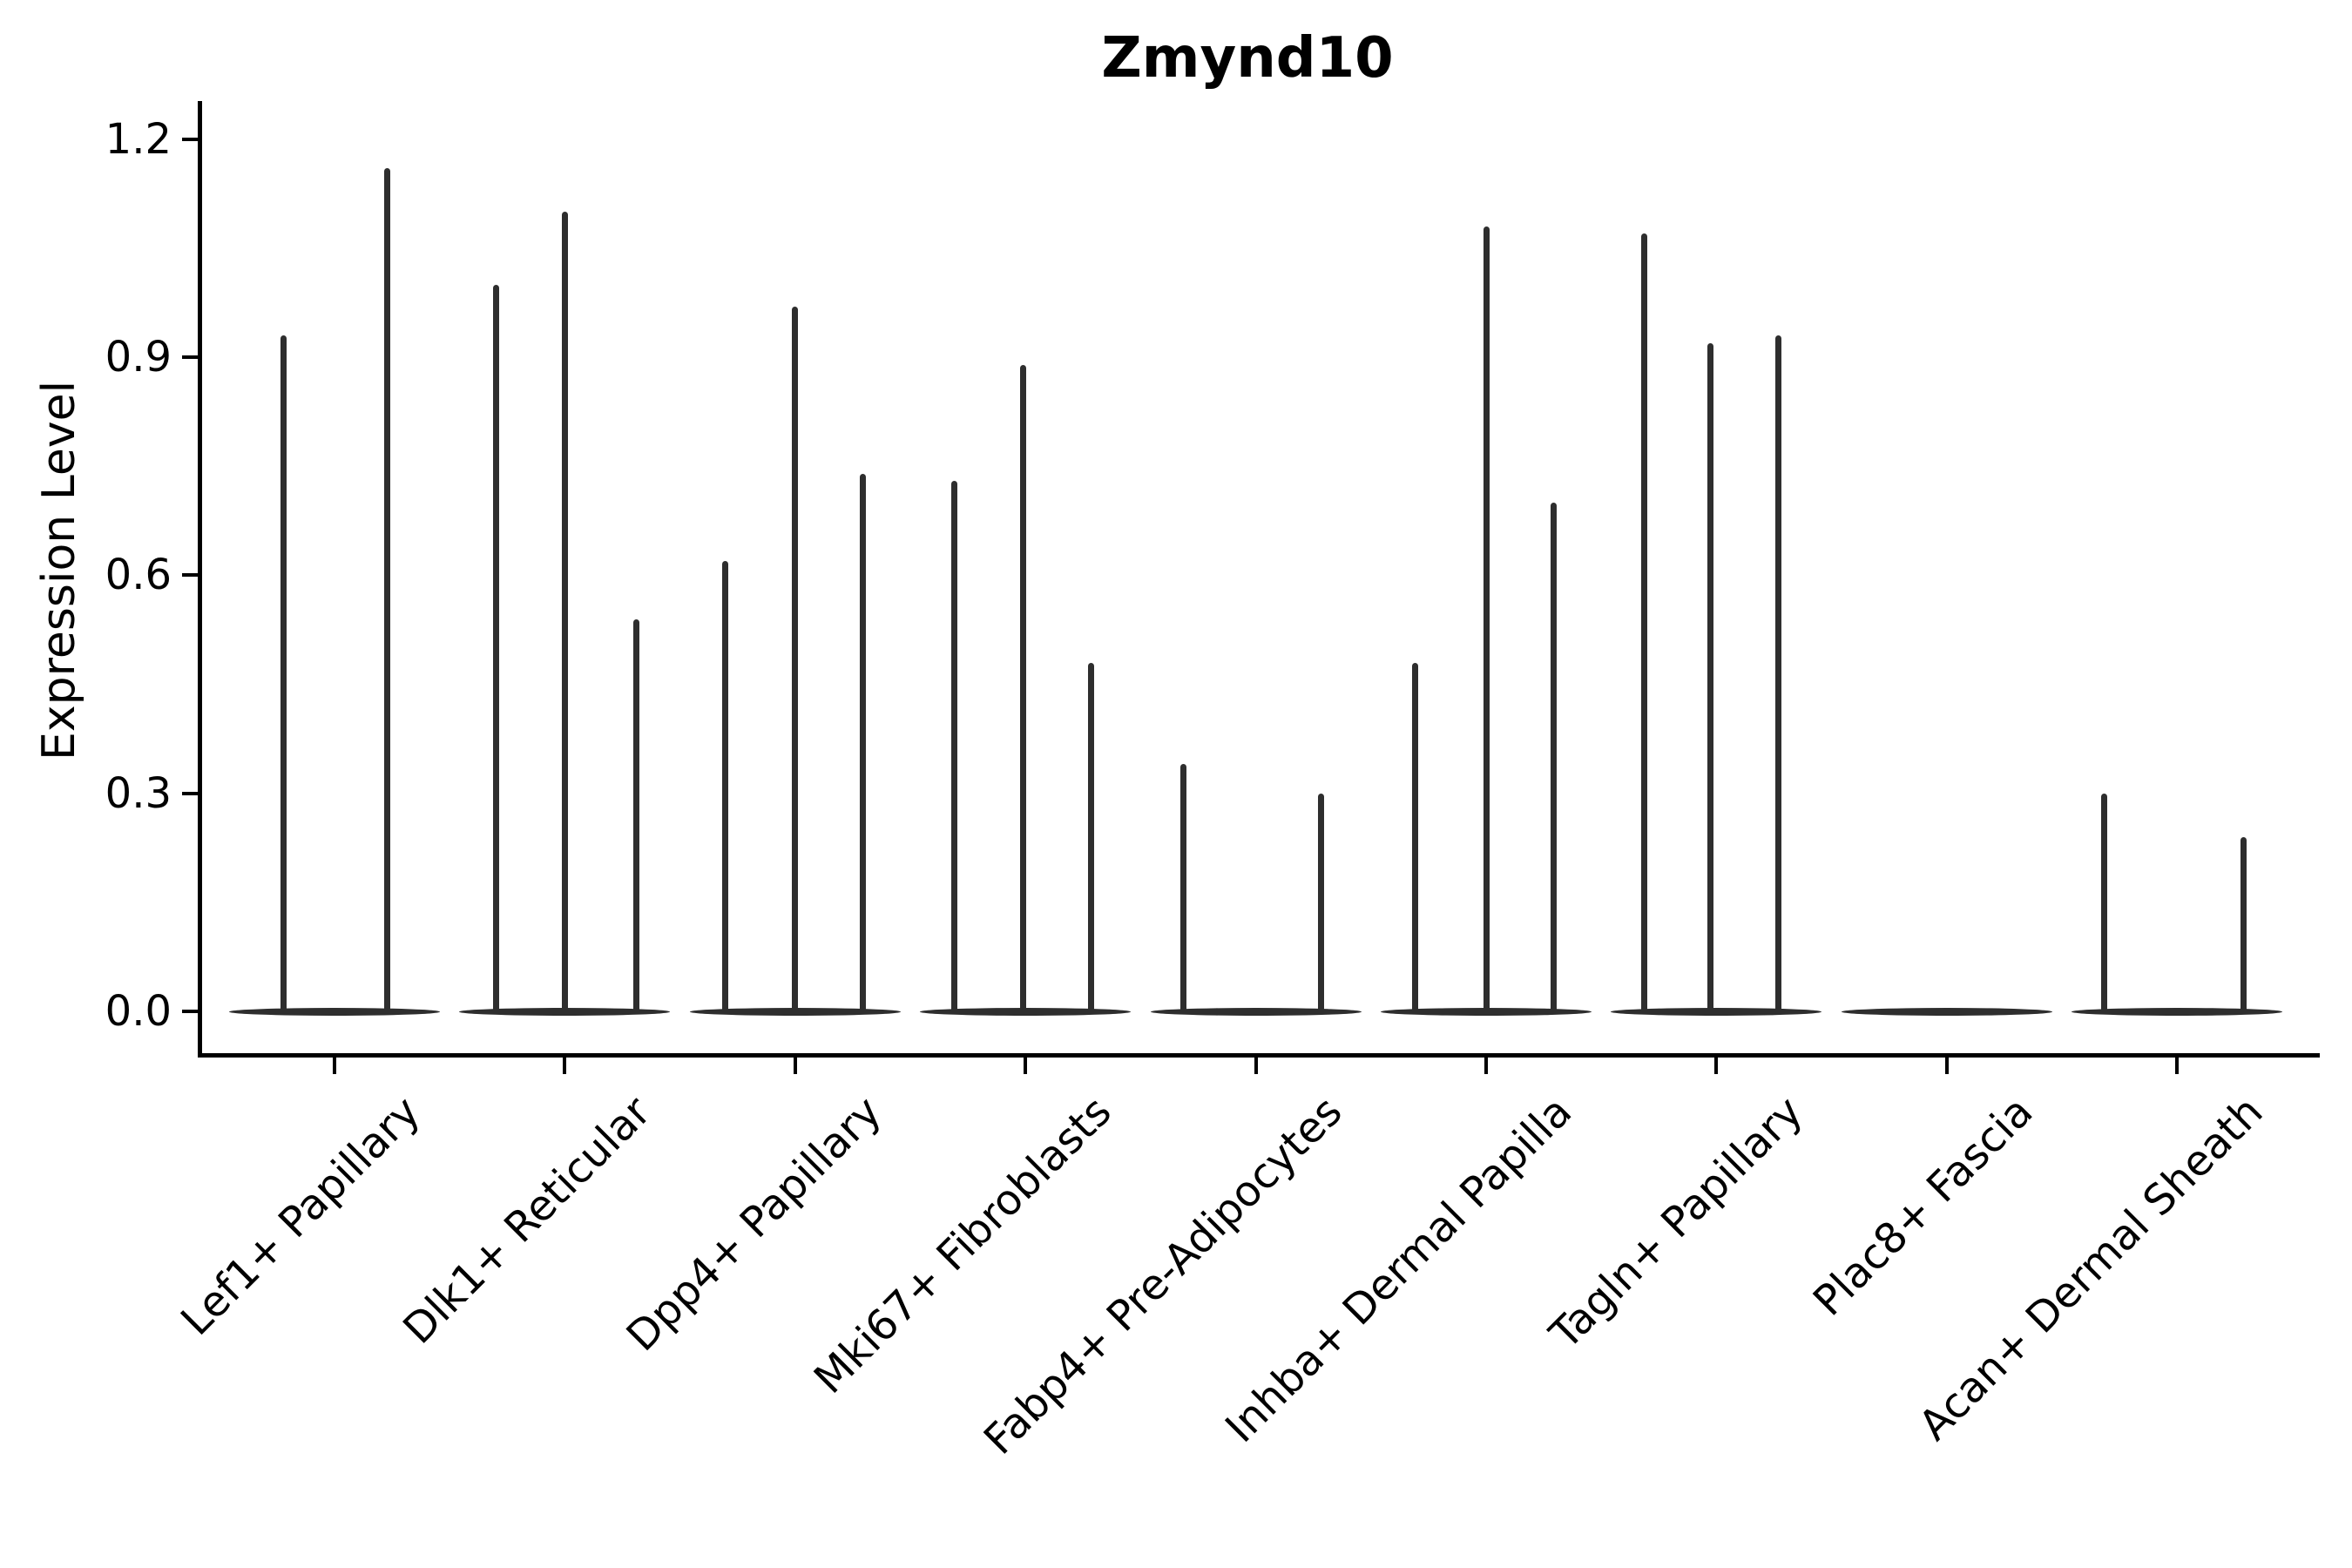 The image size is (2352, 1568). What do you see at coordinates (301, 1216) in the screenshot?
I see `x-tick-label: Lef1+ Papillary` at bounding box center [301, 1216].